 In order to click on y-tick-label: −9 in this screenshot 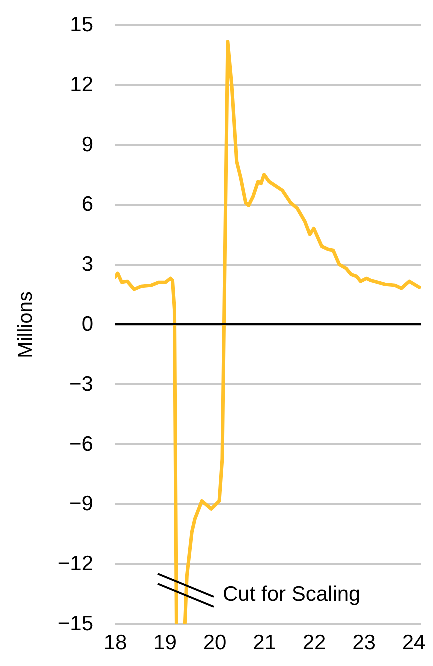, I will do `click(82, 504)`.